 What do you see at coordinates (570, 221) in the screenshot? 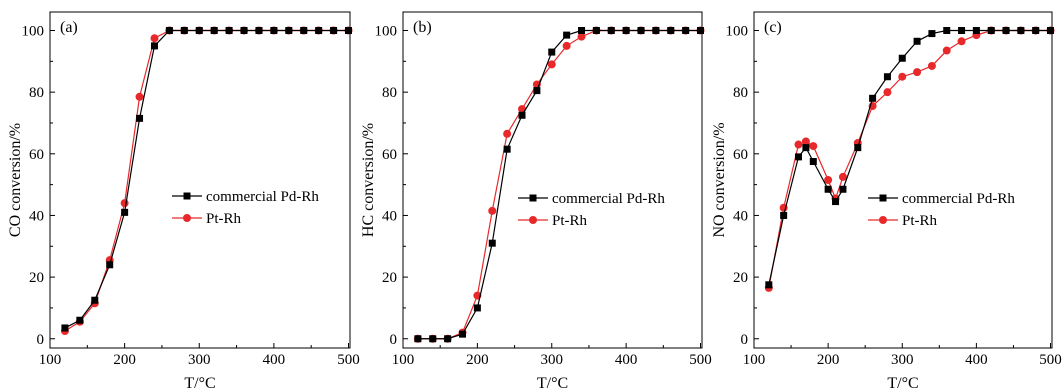
I see `legend-label: Pt-Rh` at bounding box center [570, 221].